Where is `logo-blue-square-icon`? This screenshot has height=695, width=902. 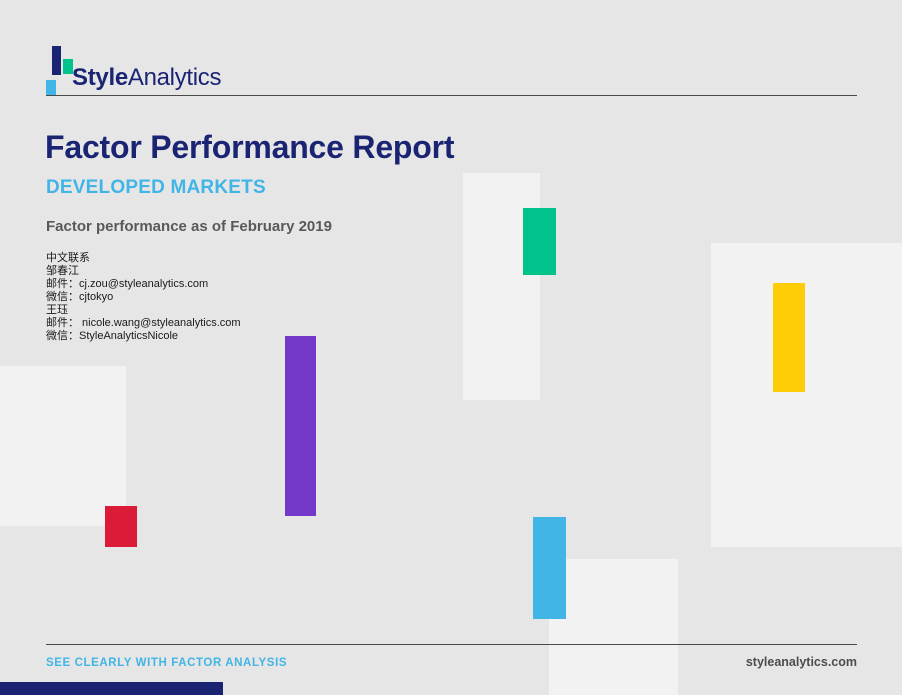 logo-blue-square-icon is located at coordinates (51, 87).